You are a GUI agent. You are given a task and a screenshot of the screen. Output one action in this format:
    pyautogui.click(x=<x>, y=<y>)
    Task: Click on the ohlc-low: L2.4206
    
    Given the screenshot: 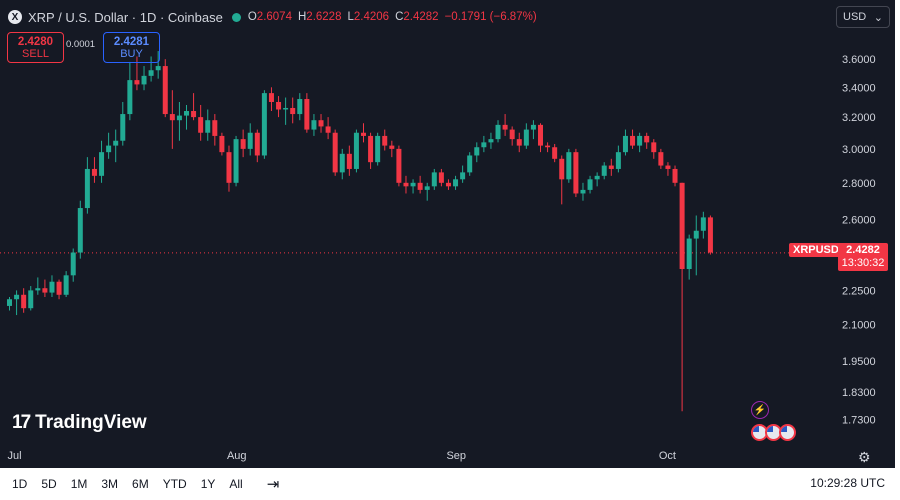 What is the action you would take?
    pyautogui.click(x=368, y=17)
    